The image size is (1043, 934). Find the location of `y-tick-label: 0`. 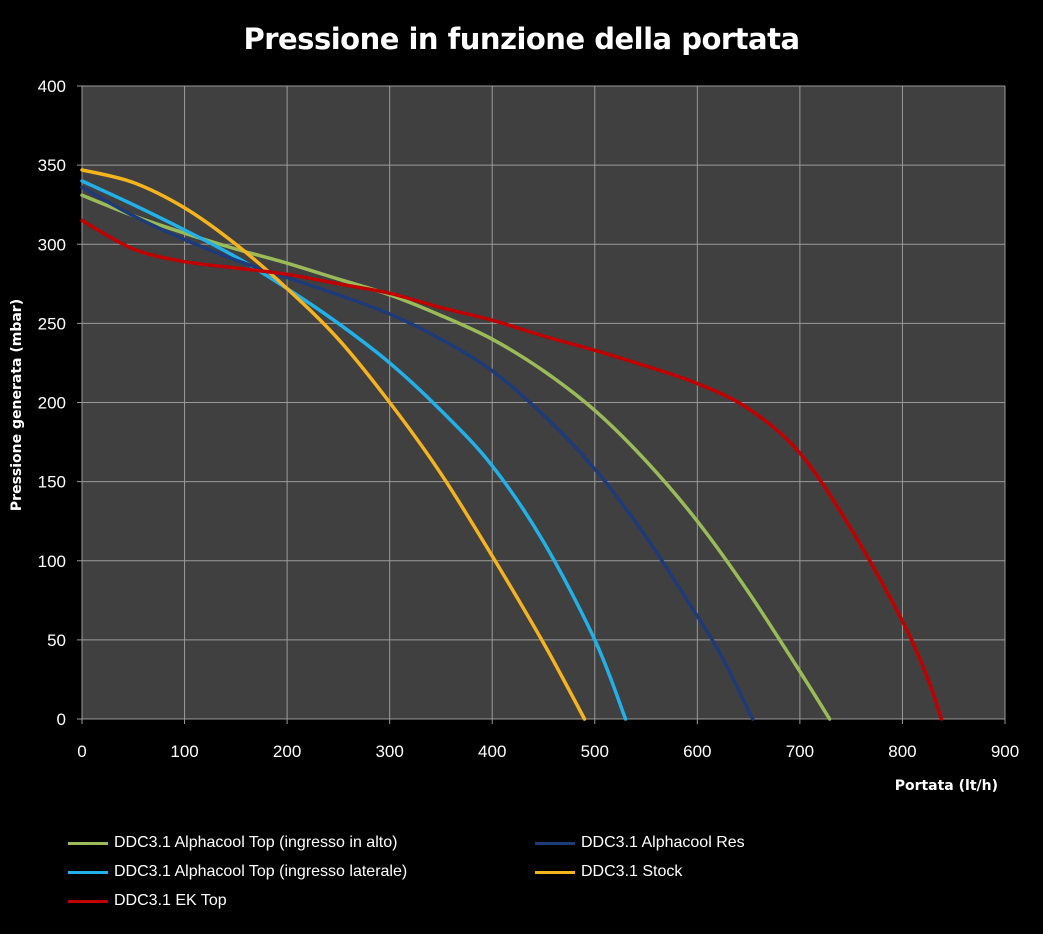

y-tick-label: 0 is located at coordinates (61, 719).